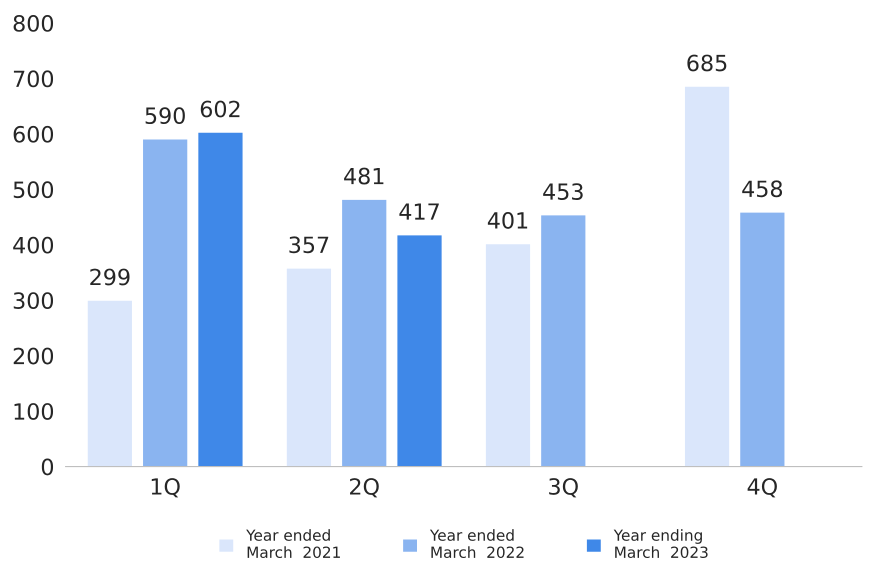  What do you see at coordinates (293, 543) in the screenshot?
I see `legend-label: Year ended March 2021` at bounding box center [293, 543].